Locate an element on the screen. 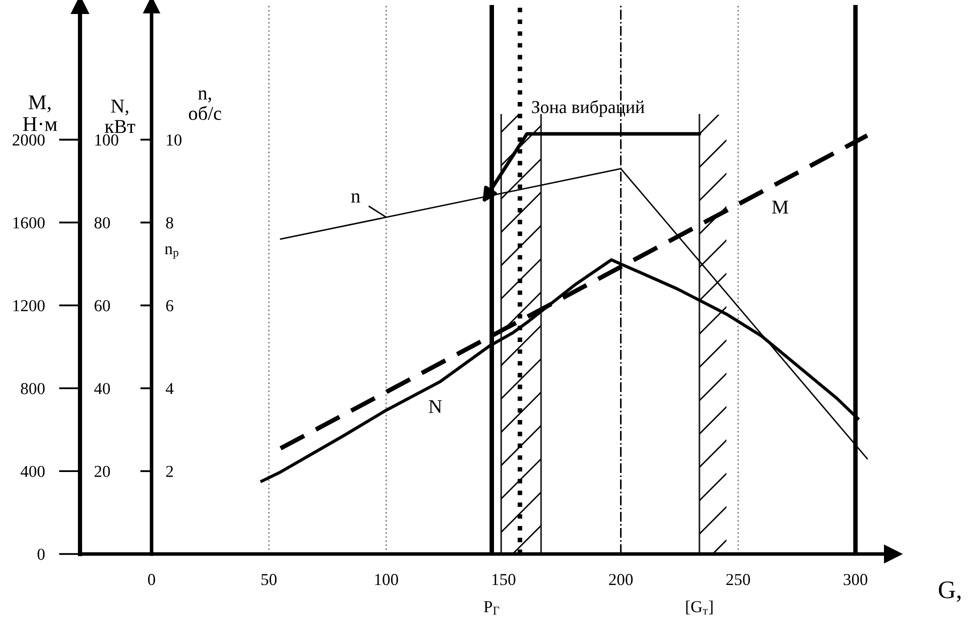  ref-line-label: P$_{Г}$ is located at coordinates (492, 607).